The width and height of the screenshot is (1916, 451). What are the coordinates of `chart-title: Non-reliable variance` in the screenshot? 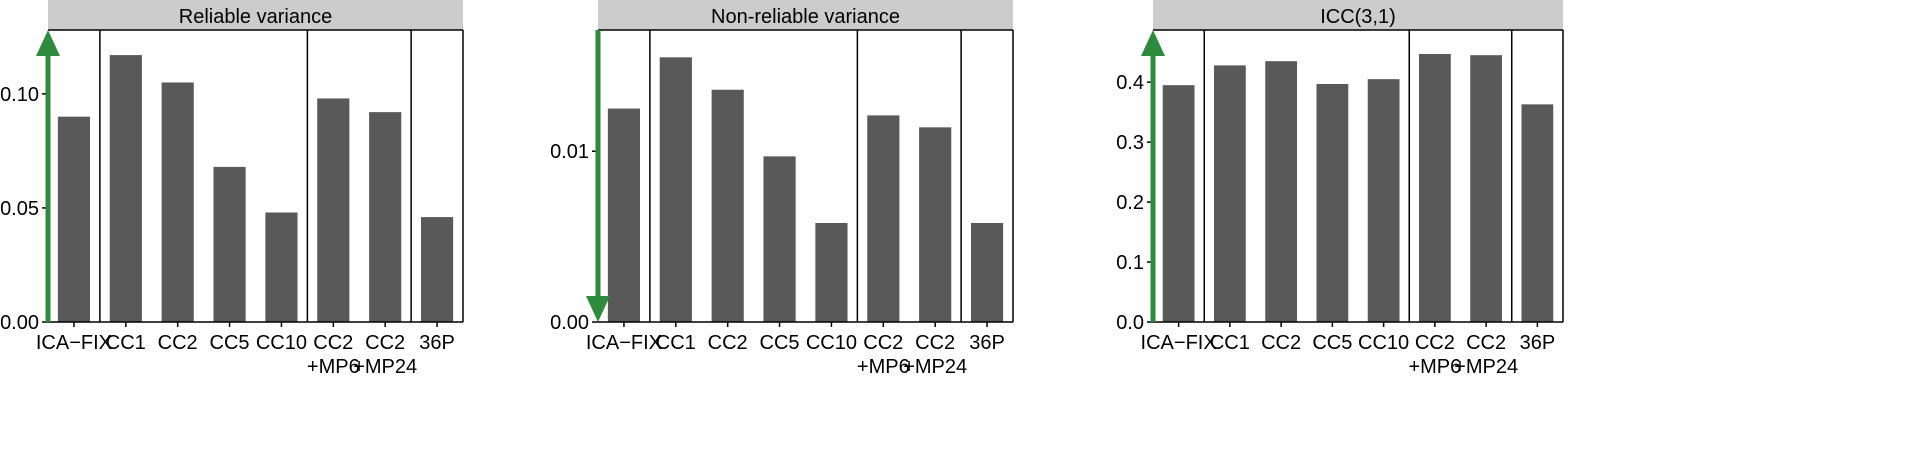 It's located at (805, 17).